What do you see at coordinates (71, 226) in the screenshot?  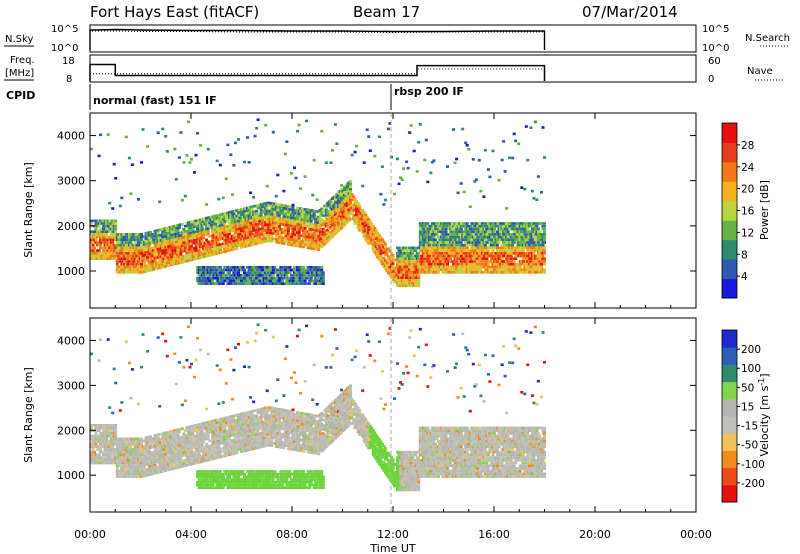 I see `power-ytick-label: 2000` at bounding box center [71, 226].